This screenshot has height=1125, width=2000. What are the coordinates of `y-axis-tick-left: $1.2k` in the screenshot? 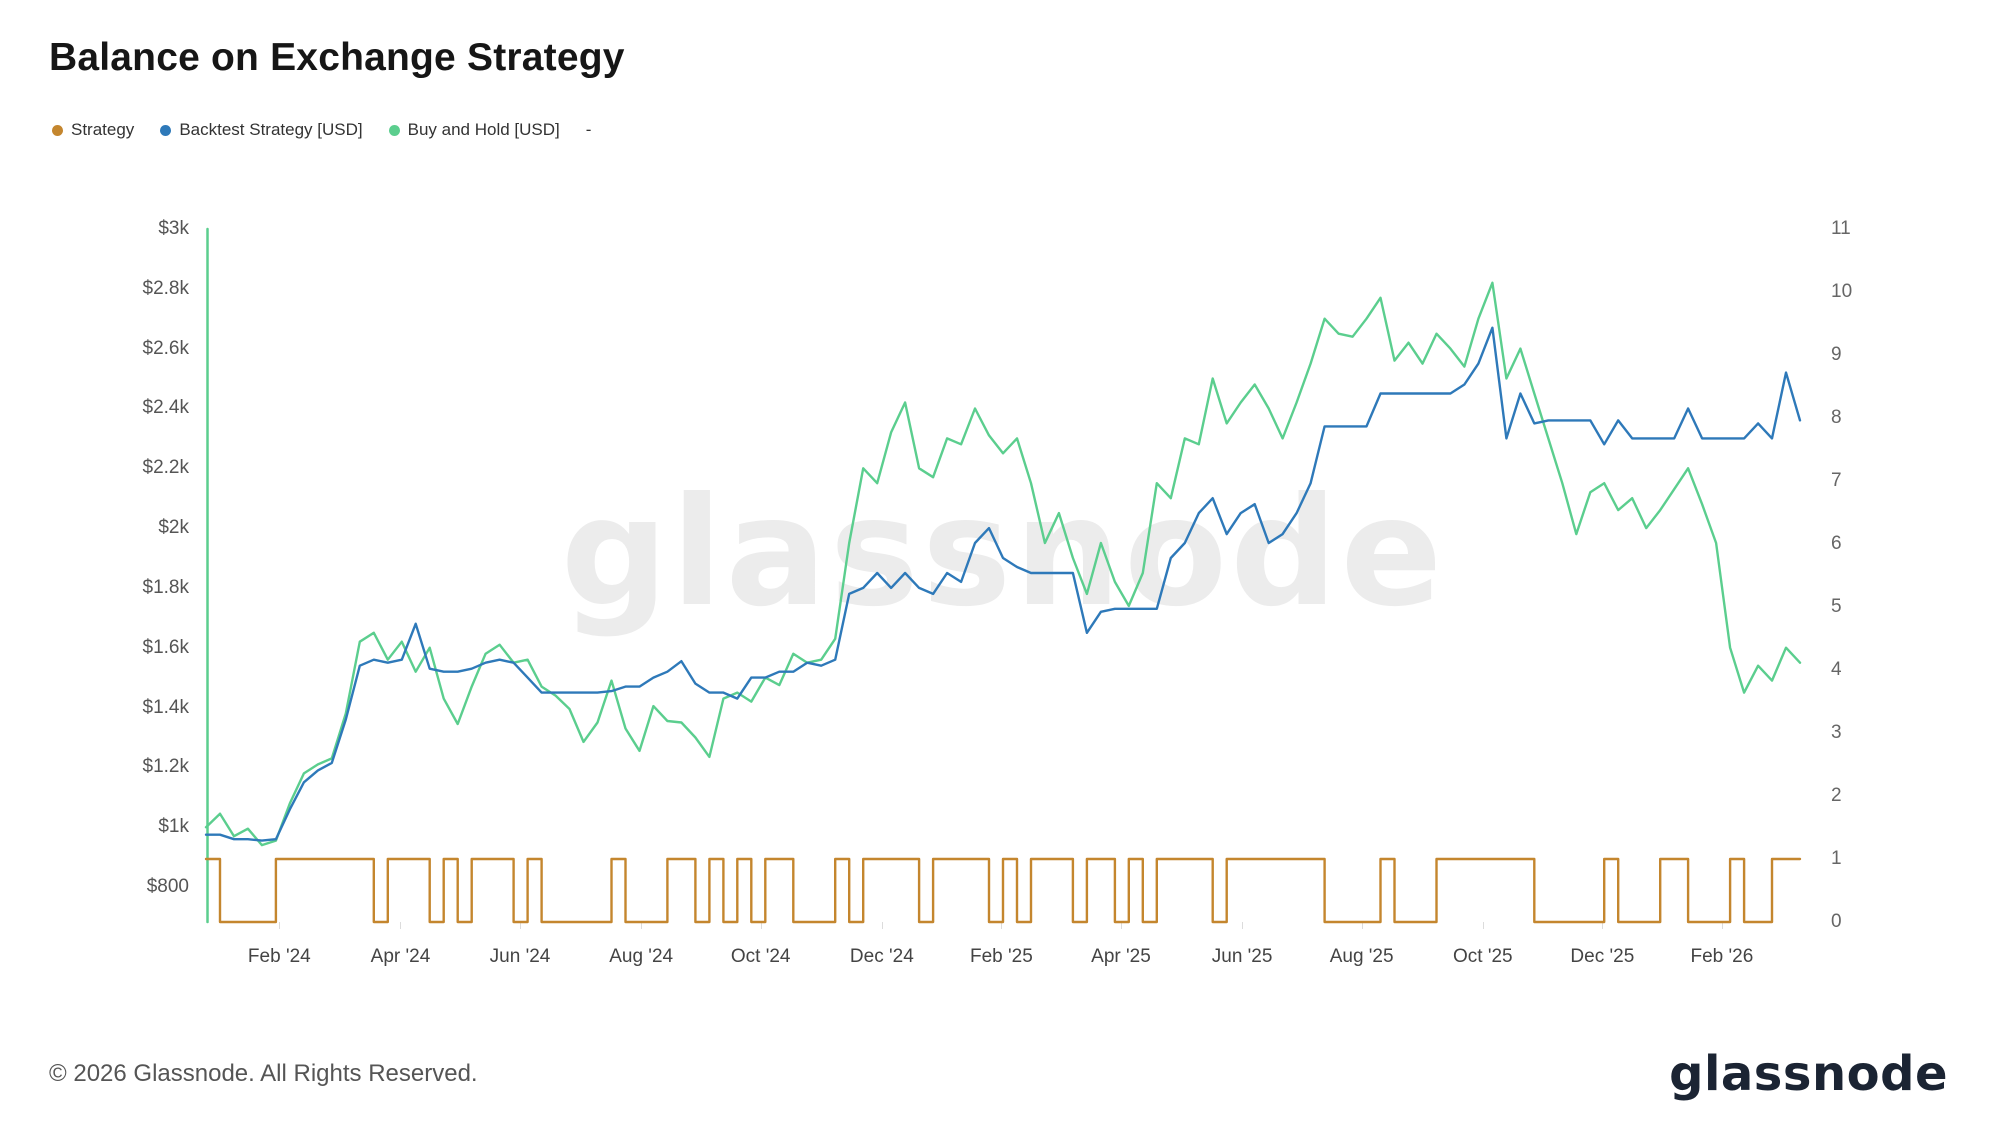 It's located at (165, 767).